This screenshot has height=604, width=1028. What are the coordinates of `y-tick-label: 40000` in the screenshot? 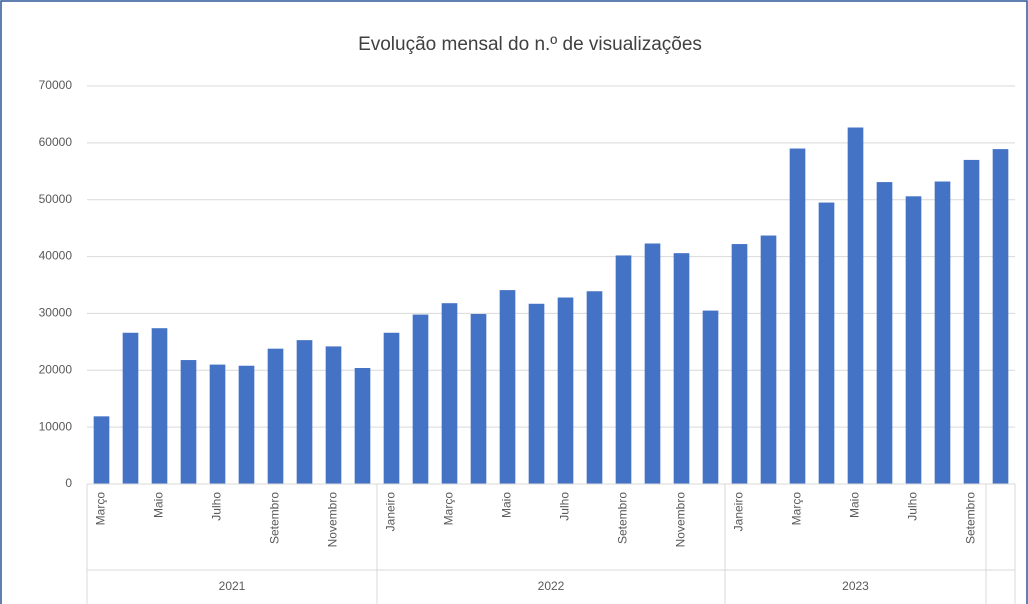 It's located at (56, 256).